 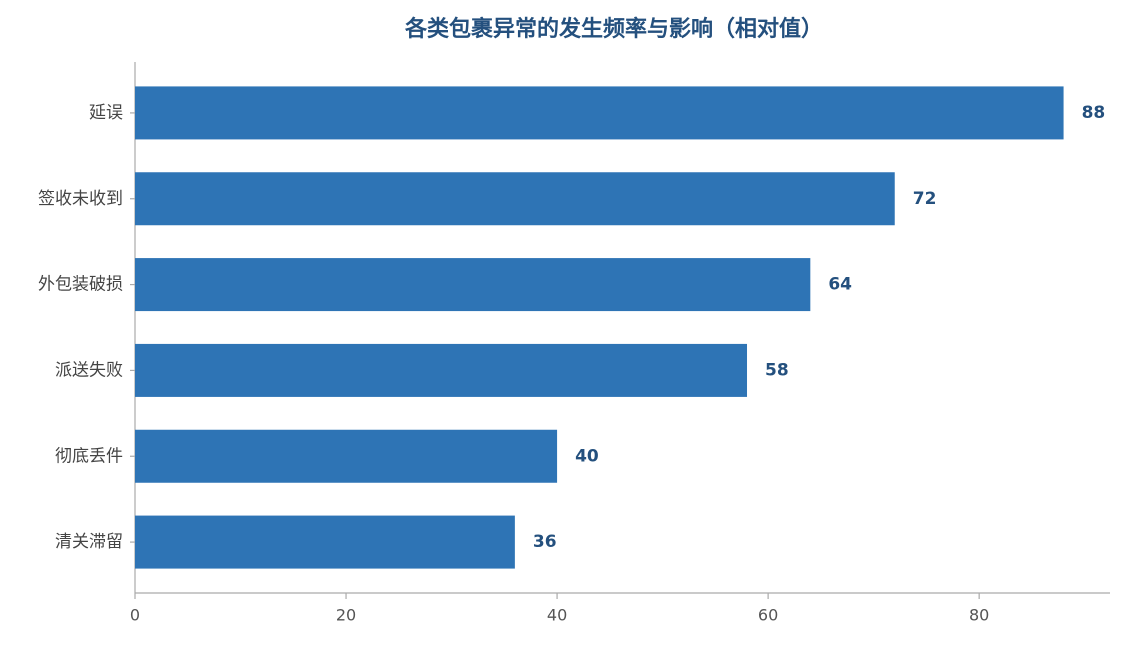 I want to click on y-tick-label: 签收未收到, so click(x=80, y=199).